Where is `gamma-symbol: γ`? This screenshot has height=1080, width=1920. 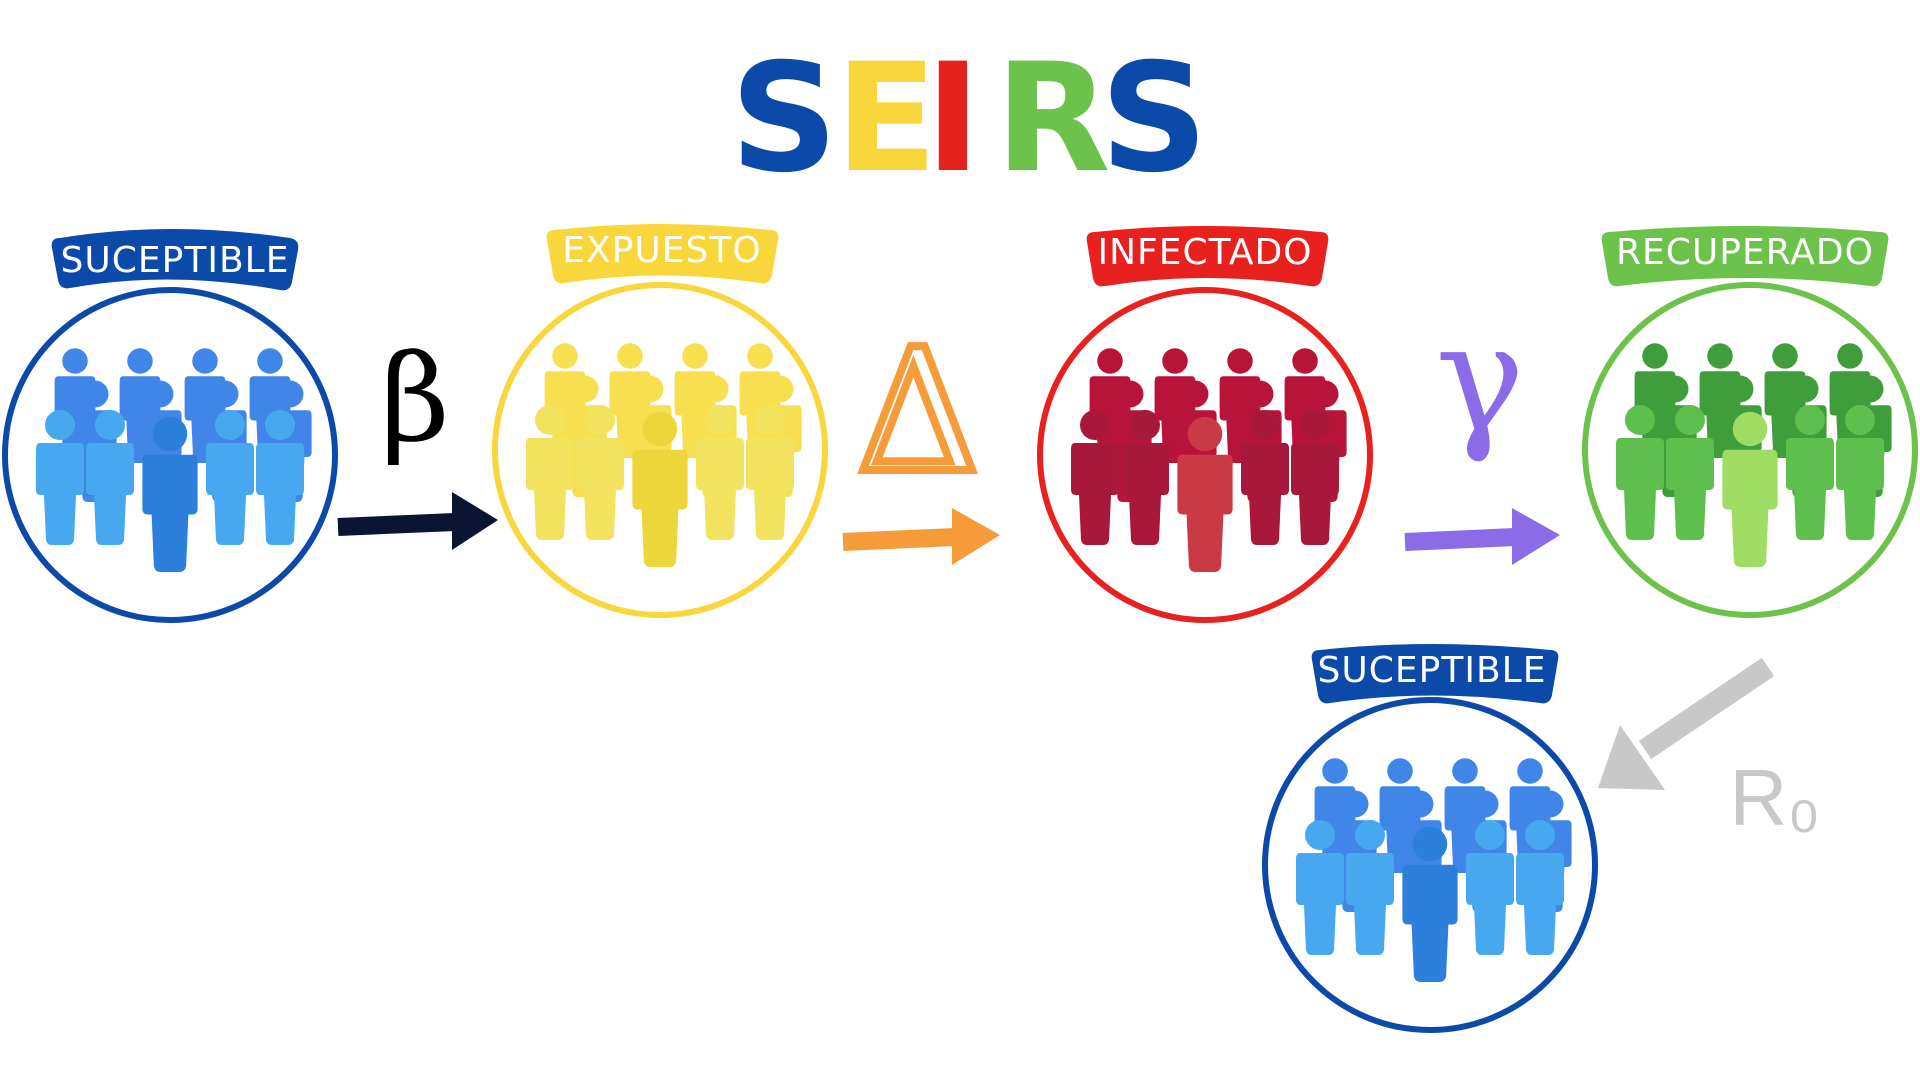
gamma-symbol: γ is located at coordinates (1480, 379).